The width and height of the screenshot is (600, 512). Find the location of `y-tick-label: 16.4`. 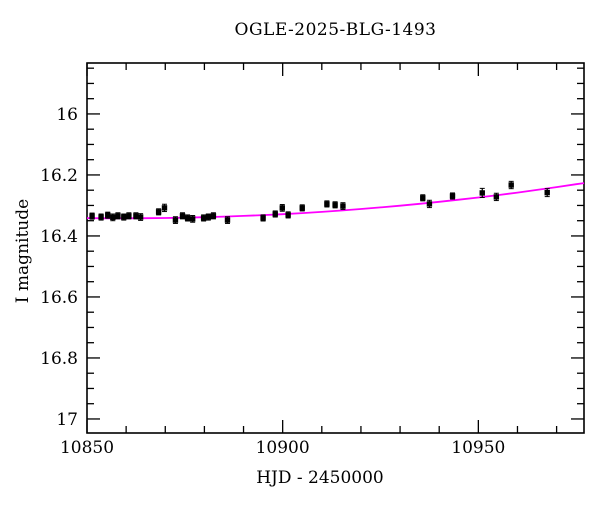

y-tick-label: 16.4 is located at coordinates (59, 237).